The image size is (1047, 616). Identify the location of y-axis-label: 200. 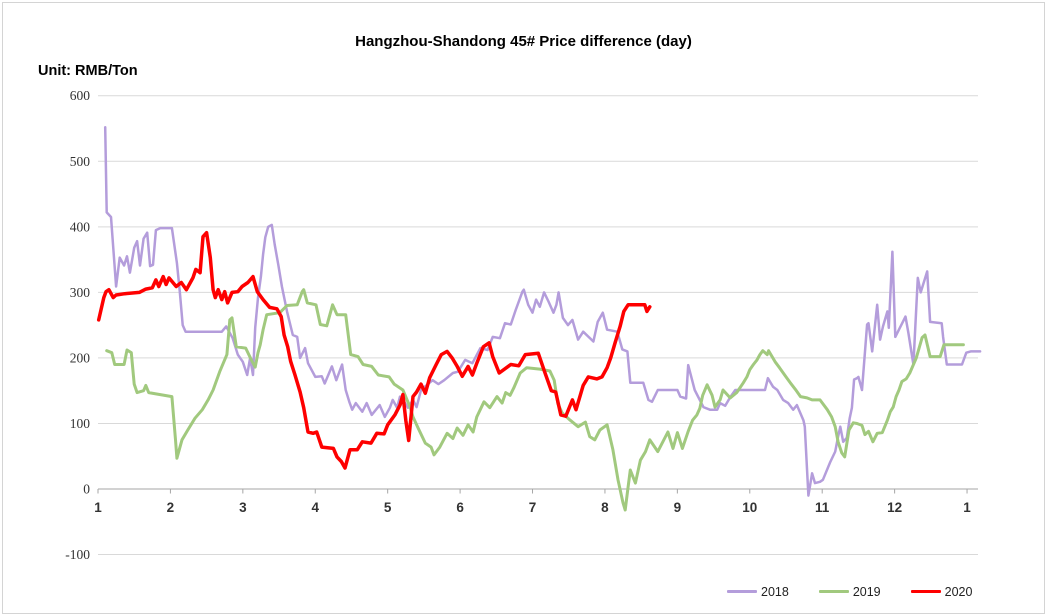
(80, 357).